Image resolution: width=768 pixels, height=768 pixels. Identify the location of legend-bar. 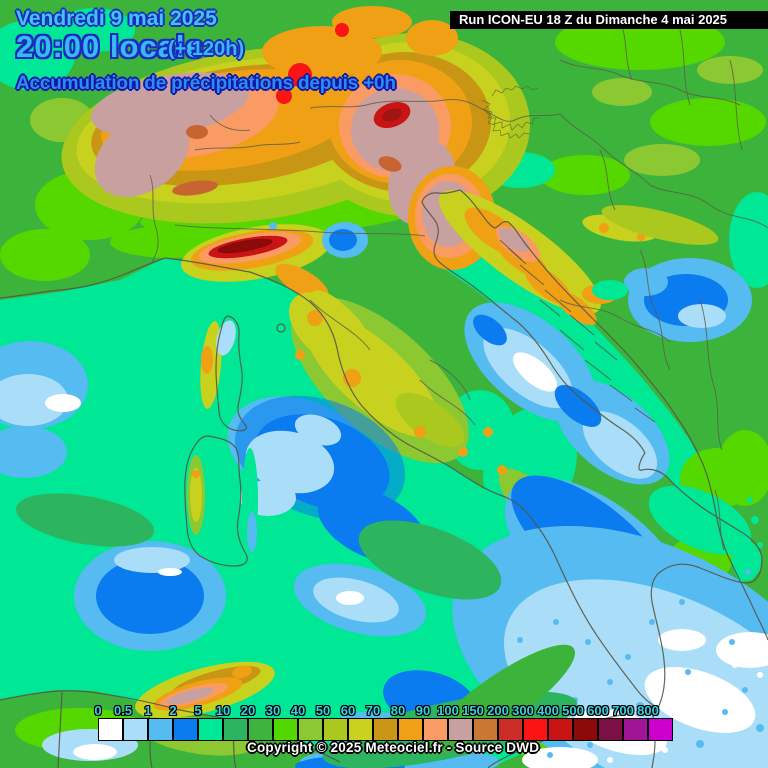
(385, 729).